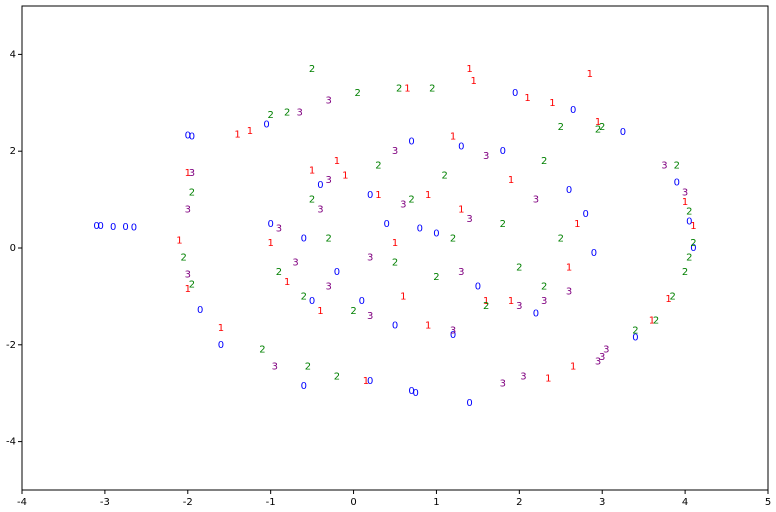 The width and height of the screenshot is (776, 512). I want to click on x-tick-label: 2, so click(519, 502).